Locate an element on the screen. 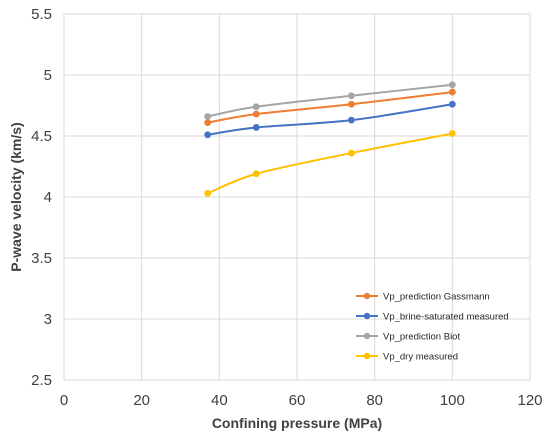 This screenshot has height=437, width=550. x-axis-title: Confining pressure (MPa) is located at coordinates (297, 423).